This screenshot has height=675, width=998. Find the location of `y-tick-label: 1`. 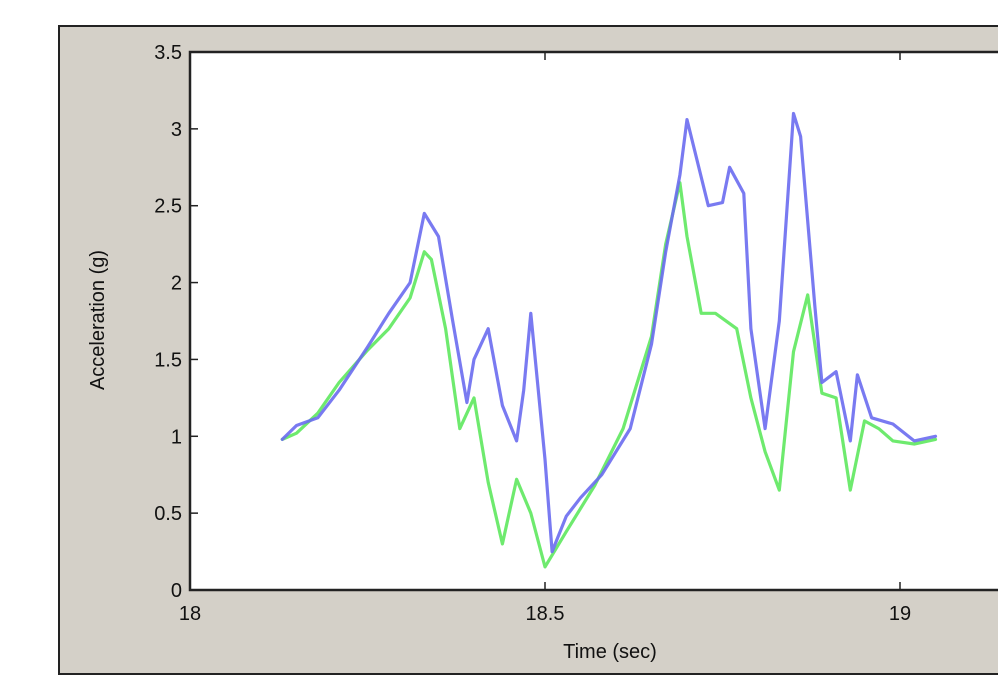

y-tick-label: 1 is located at coordinates (176, 437).